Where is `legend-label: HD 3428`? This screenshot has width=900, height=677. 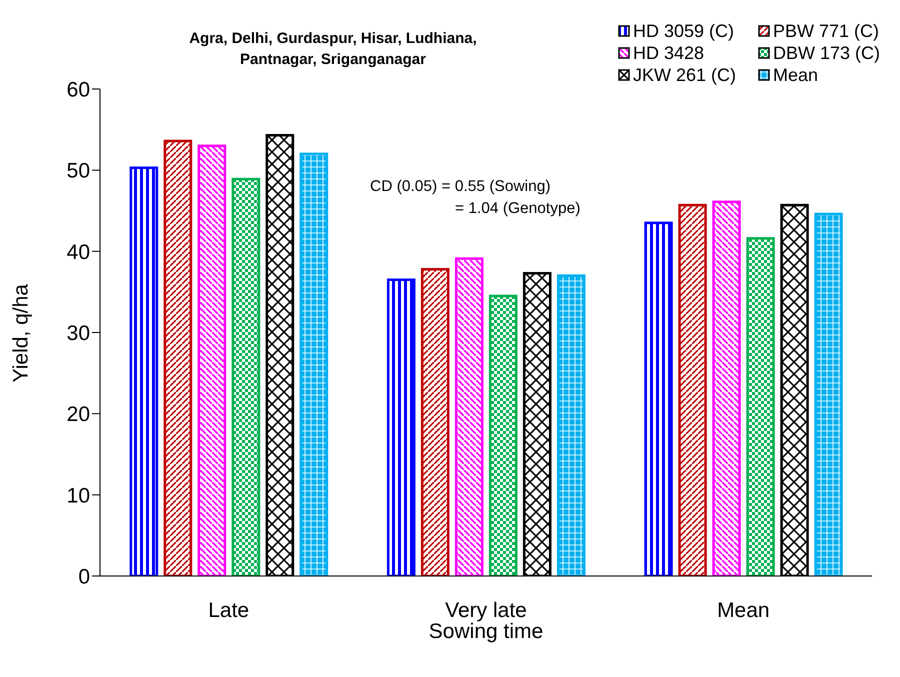 legend-label: HD 3428 is located at coordinates (668, 53).